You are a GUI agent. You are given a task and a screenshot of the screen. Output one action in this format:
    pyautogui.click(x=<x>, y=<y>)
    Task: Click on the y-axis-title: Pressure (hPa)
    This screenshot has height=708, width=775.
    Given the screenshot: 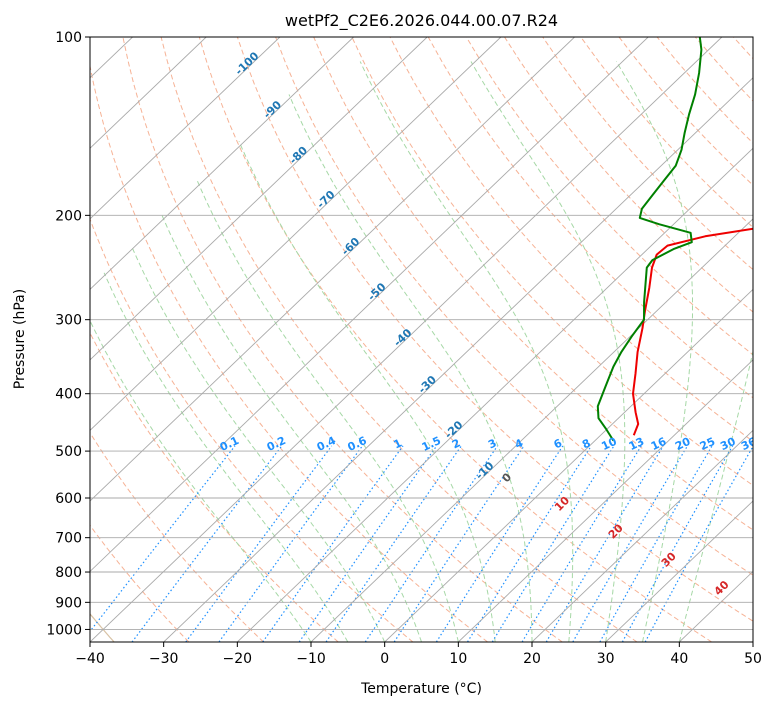 What is the action you would take?
    pyautogui.click(x=20, y=339)
    